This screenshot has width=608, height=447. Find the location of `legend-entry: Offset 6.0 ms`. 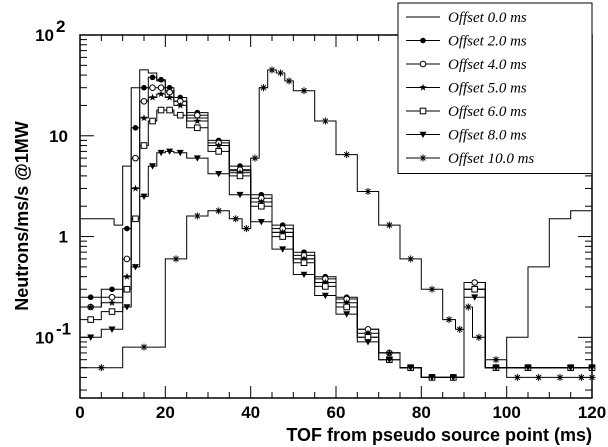

legend-entry: Offset 6.0 ms is located at coordinates (466, 112).